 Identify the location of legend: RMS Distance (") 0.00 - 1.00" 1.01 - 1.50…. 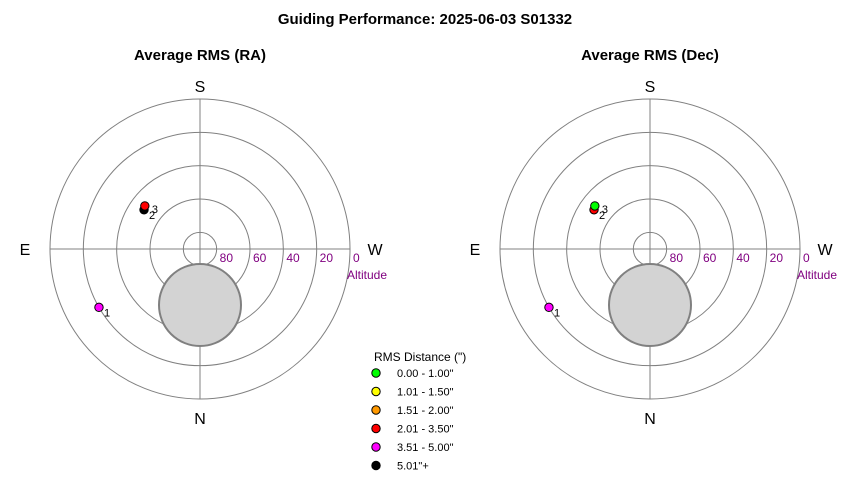
(418, 411).